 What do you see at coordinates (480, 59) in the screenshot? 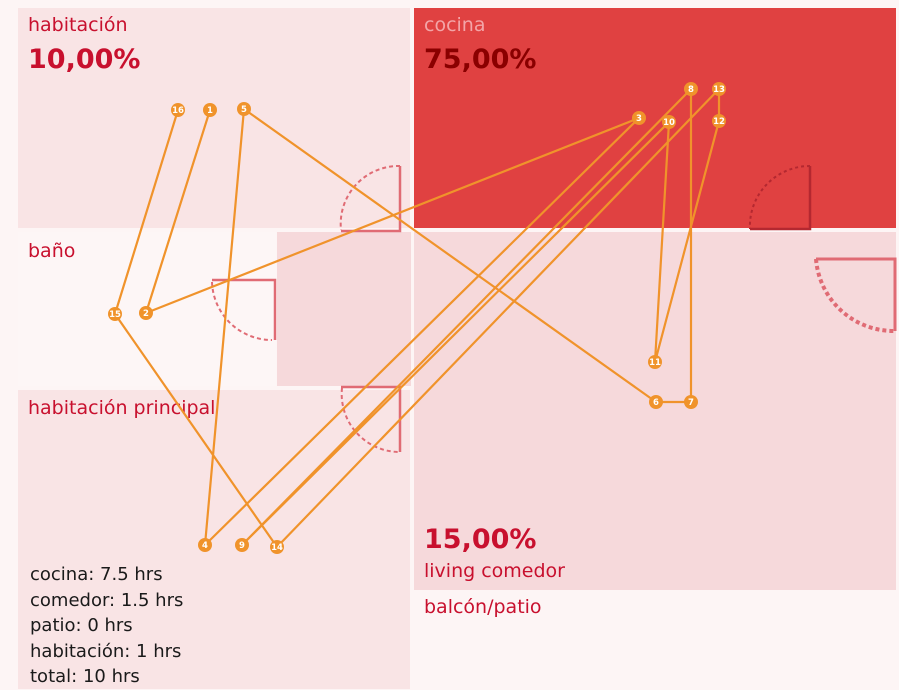
I see `room-pct-cocina: 75,00%` at bounding box center [480, 59].